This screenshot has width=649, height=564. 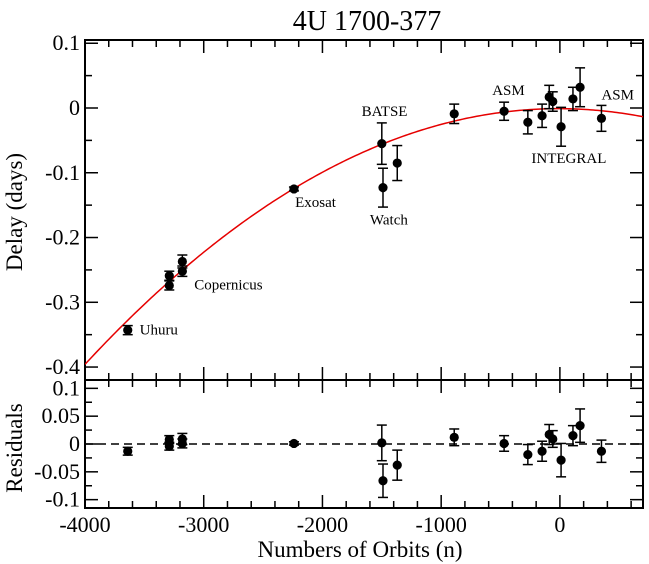 What do you see at coordinates (62, 366) in the screenshot?
I see `top-y-tick-label: -0.4` at bounding box center [62, 366].